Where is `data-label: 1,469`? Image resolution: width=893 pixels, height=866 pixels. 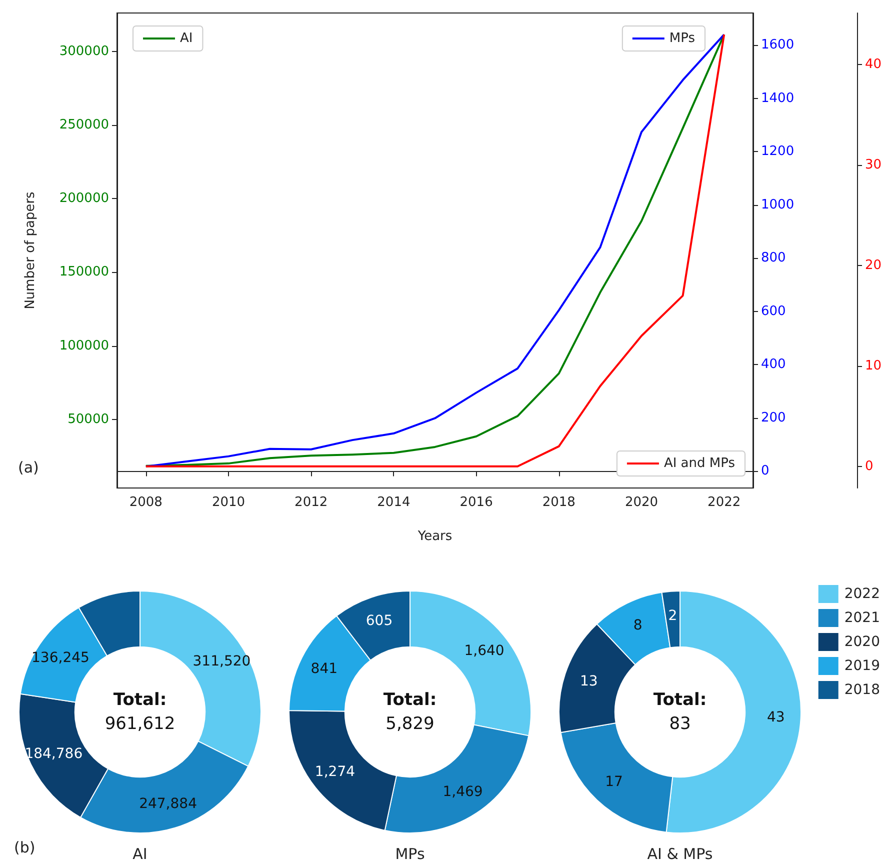
data-label: 1,469 is located at coordinates (462, 792).